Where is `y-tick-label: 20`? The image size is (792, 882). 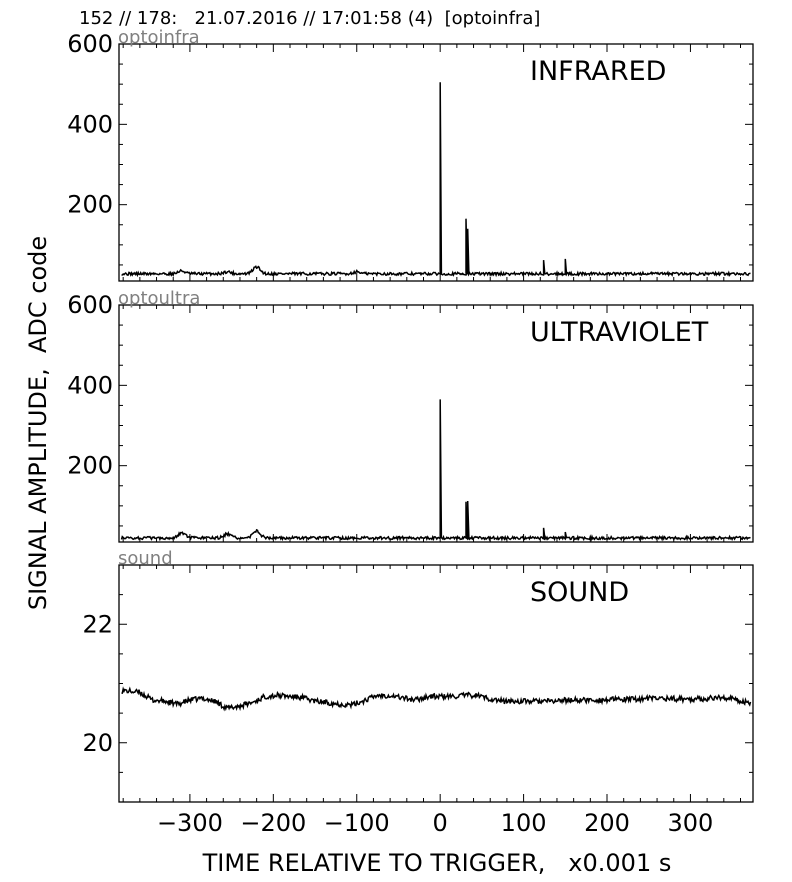
y-tick-label: 20 is located at coordinates (97, 743).